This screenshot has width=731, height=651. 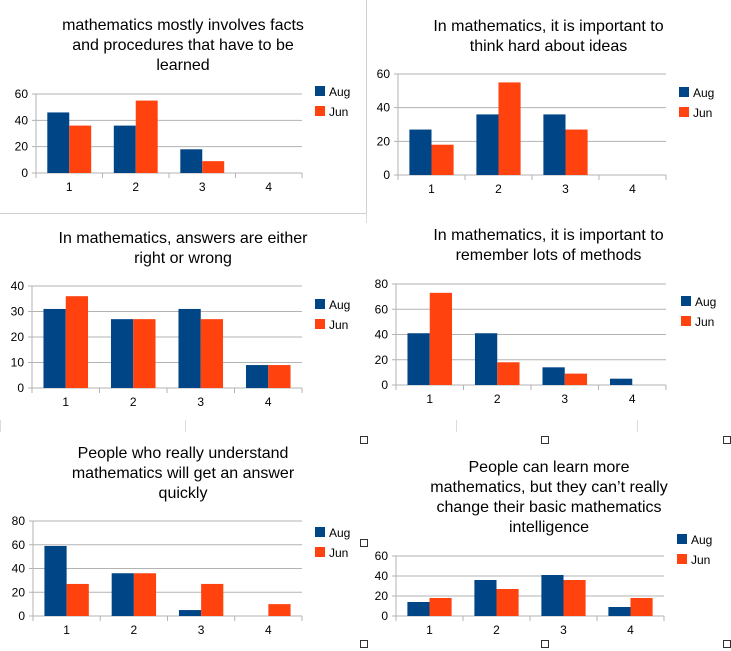 What do you see at coordinates (548, 255) in the screenshot?
I see `chart-title-line: remember lots of methods` at bounding box center [548, 255].